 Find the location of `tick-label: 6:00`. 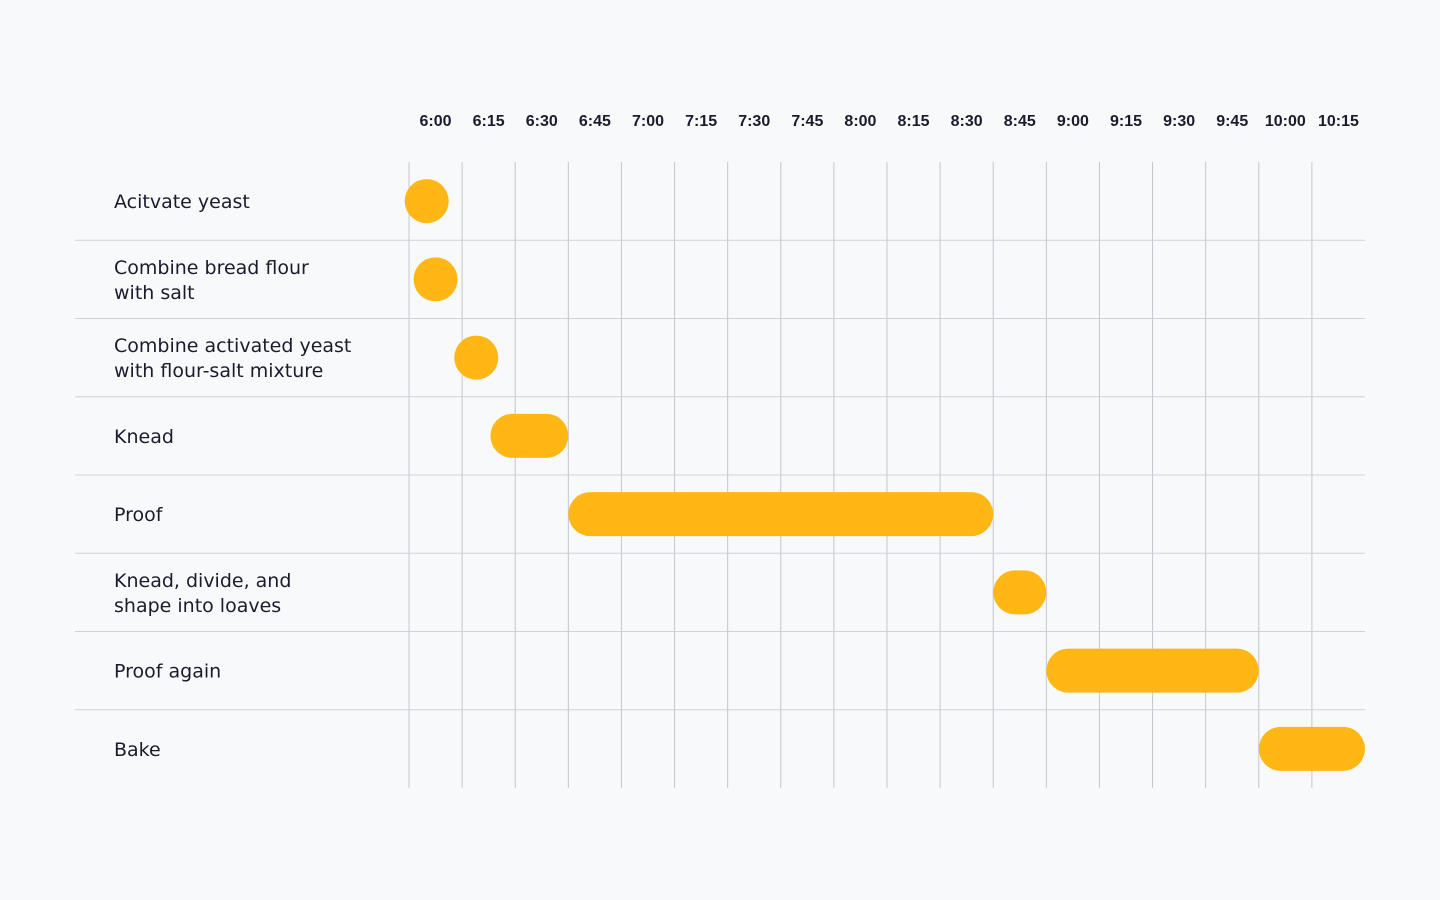

tick-label: 6:00 is located at coordinates (436, 121).